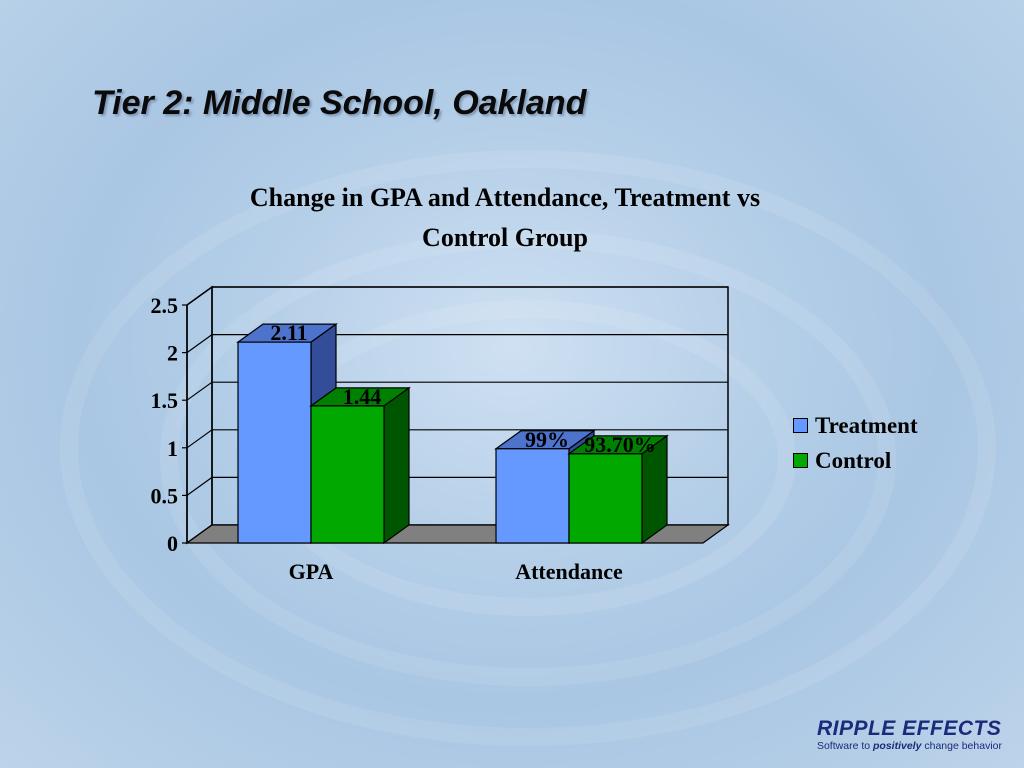  I want to click on y-tick-label-4: 2, so click(172, 353).